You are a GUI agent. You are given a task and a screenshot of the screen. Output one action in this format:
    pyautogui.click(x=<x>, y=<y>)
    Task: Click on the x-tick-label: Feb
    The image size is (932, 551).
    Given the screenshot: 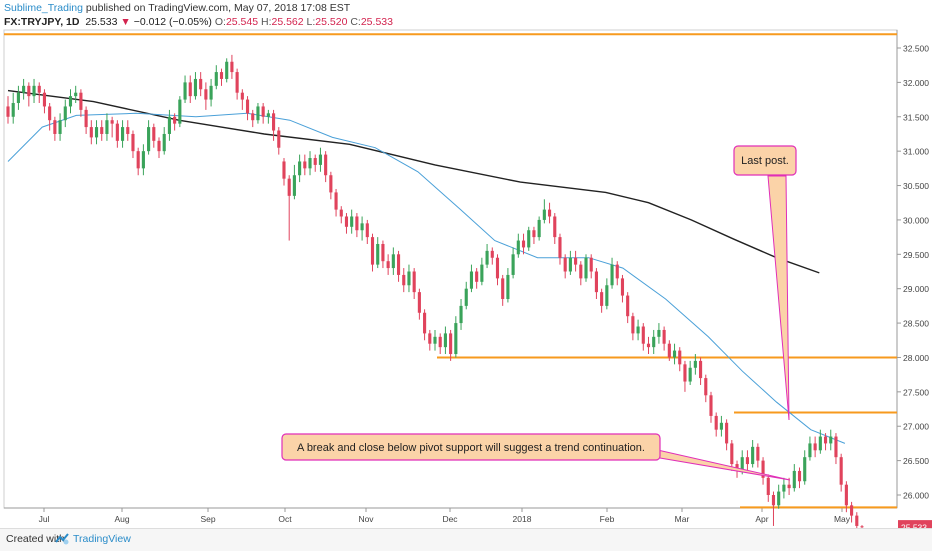 What is the action you would take?
    pyautogui.click(x=607, y=519)
    